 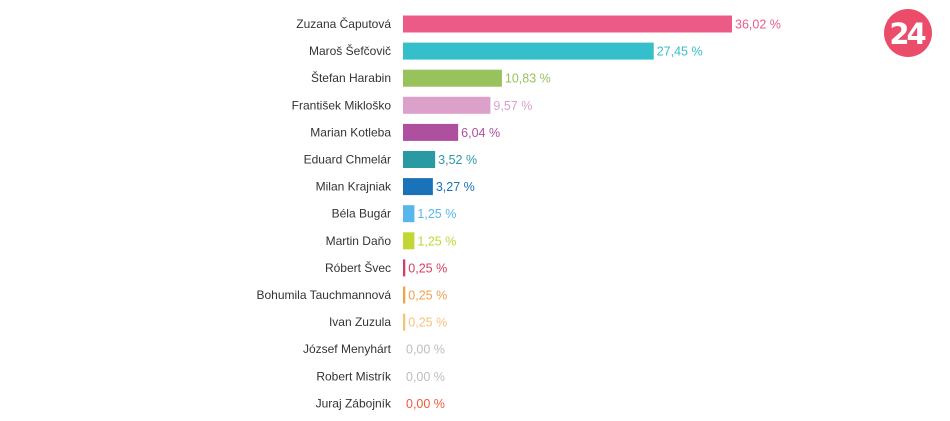 What do you see at coordinates (457, 160) in the screenshot?
I see `value-label: 3,52 %` at bounding box center [457, 160].